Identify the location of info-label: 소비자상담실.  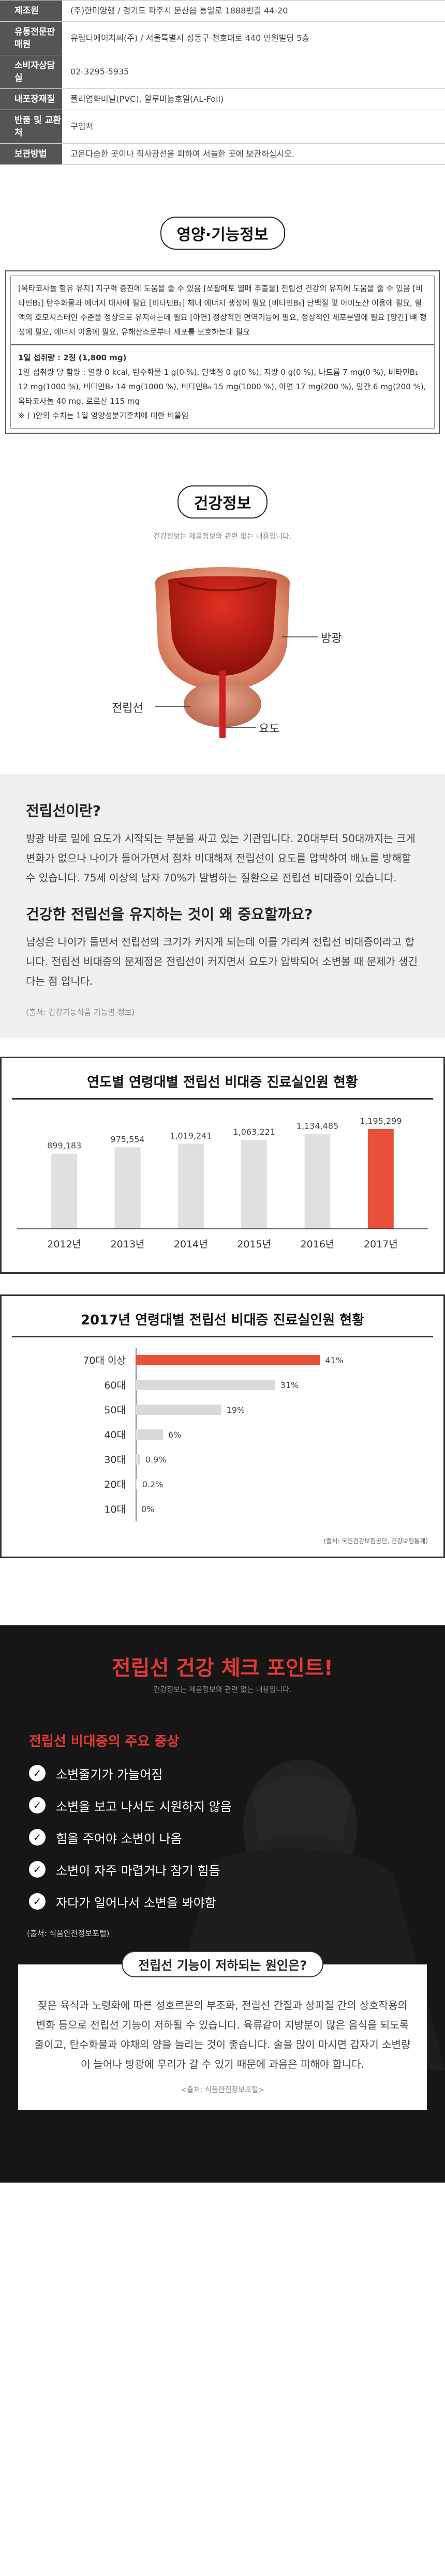
(31, 71).